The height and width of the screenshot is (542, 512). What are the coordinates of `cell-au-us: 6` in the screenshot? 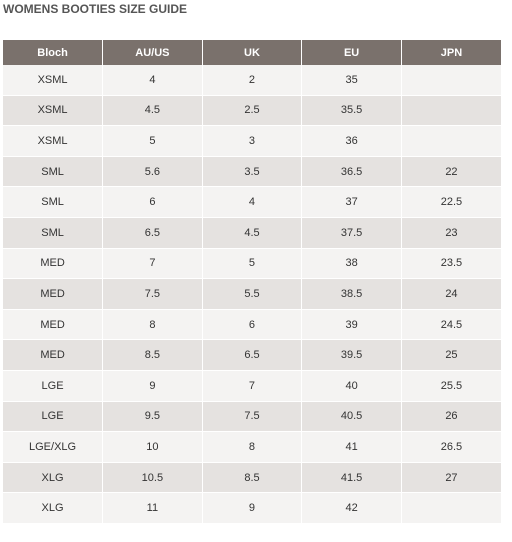 It's located at (152, 202).